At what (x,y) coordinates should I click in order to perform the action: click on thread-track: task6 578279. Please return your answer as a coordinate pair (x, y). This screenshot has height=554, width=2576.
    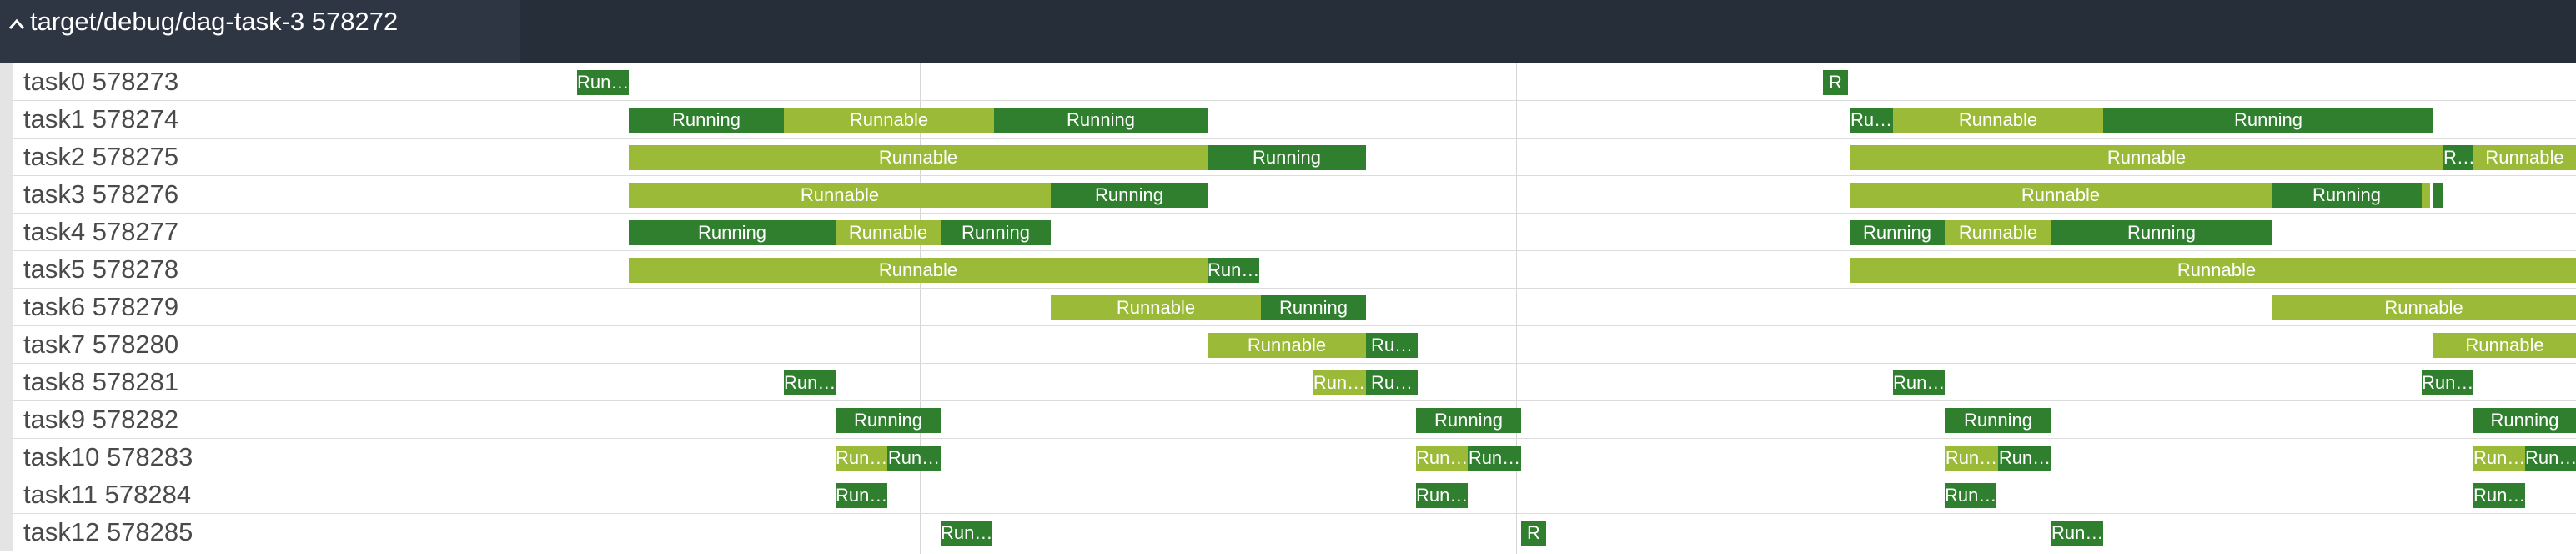
    Looking at the image, I should click on (1288, 307).